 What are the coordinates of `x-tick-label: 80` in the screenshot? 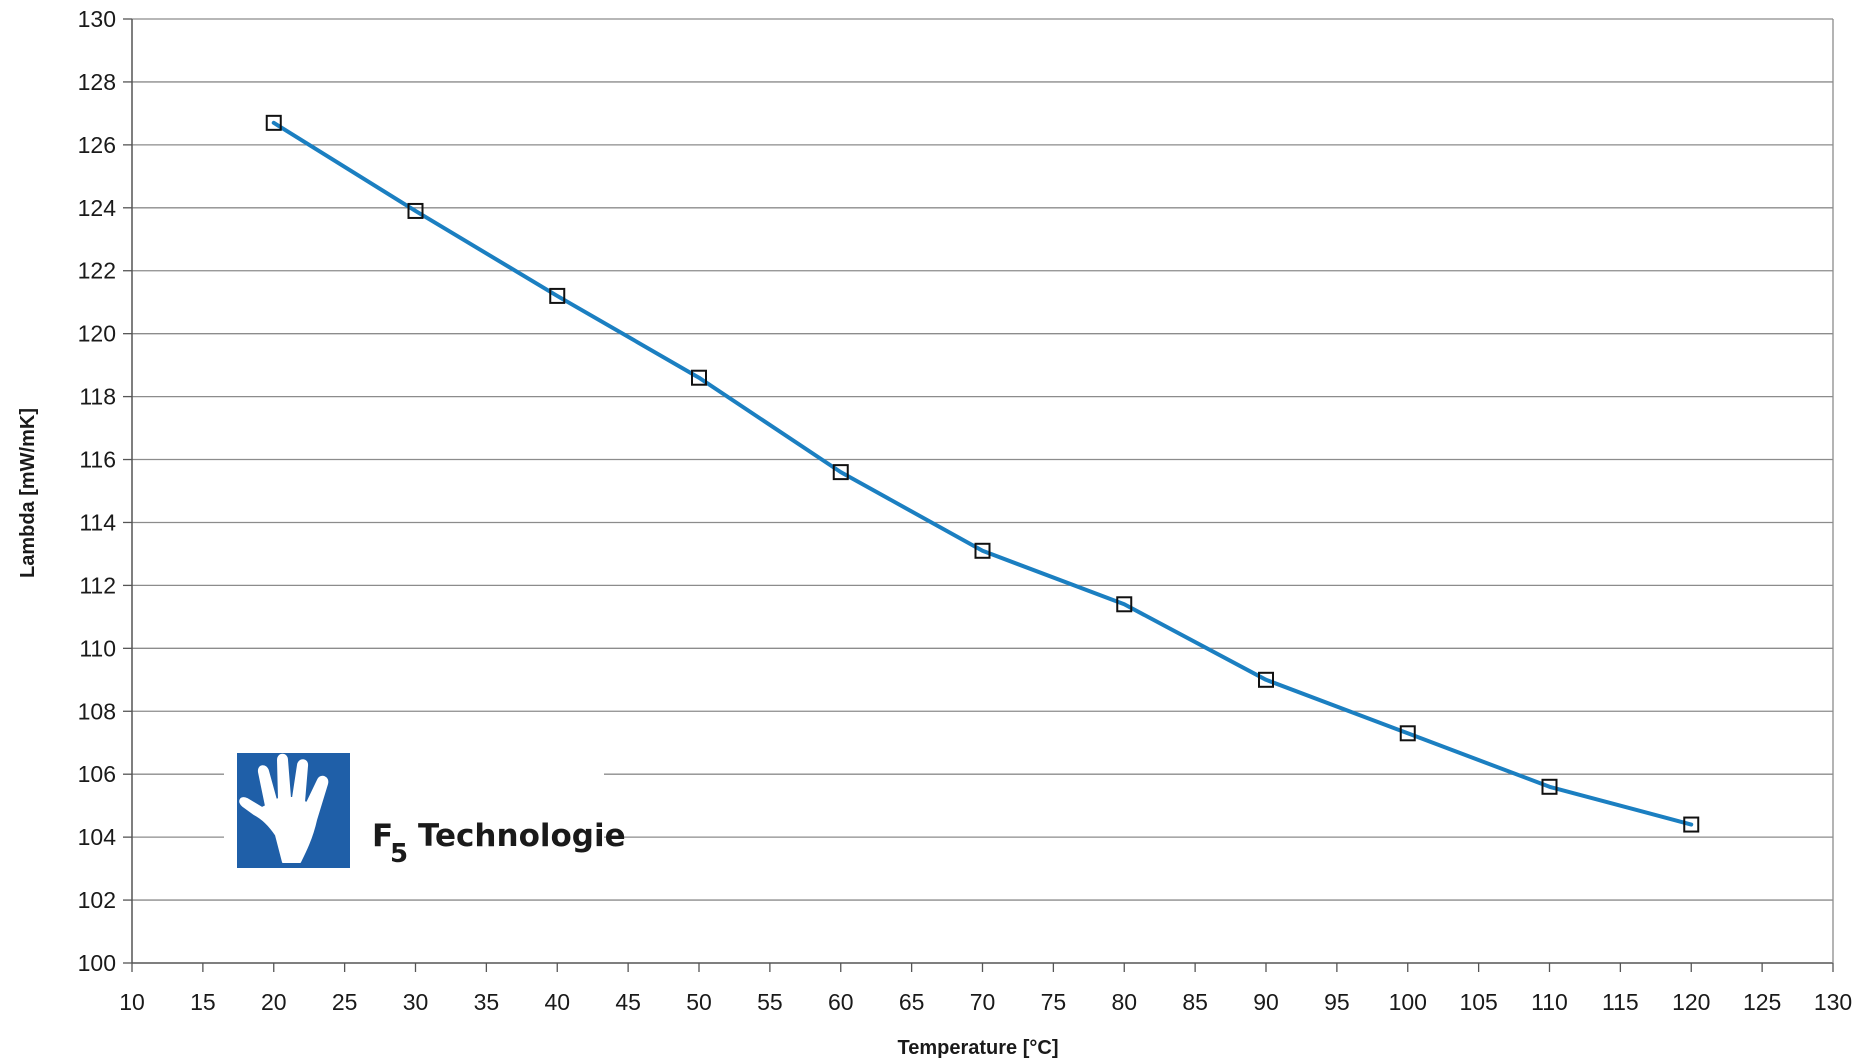 It's located at (1124, 1002).